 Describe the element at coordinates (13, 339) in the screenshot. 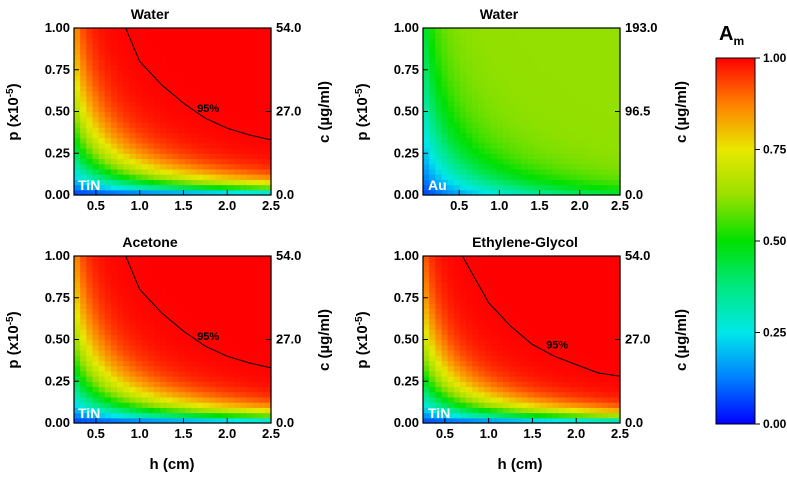

I see `y-axis-label: p (x10-5)` at that location.